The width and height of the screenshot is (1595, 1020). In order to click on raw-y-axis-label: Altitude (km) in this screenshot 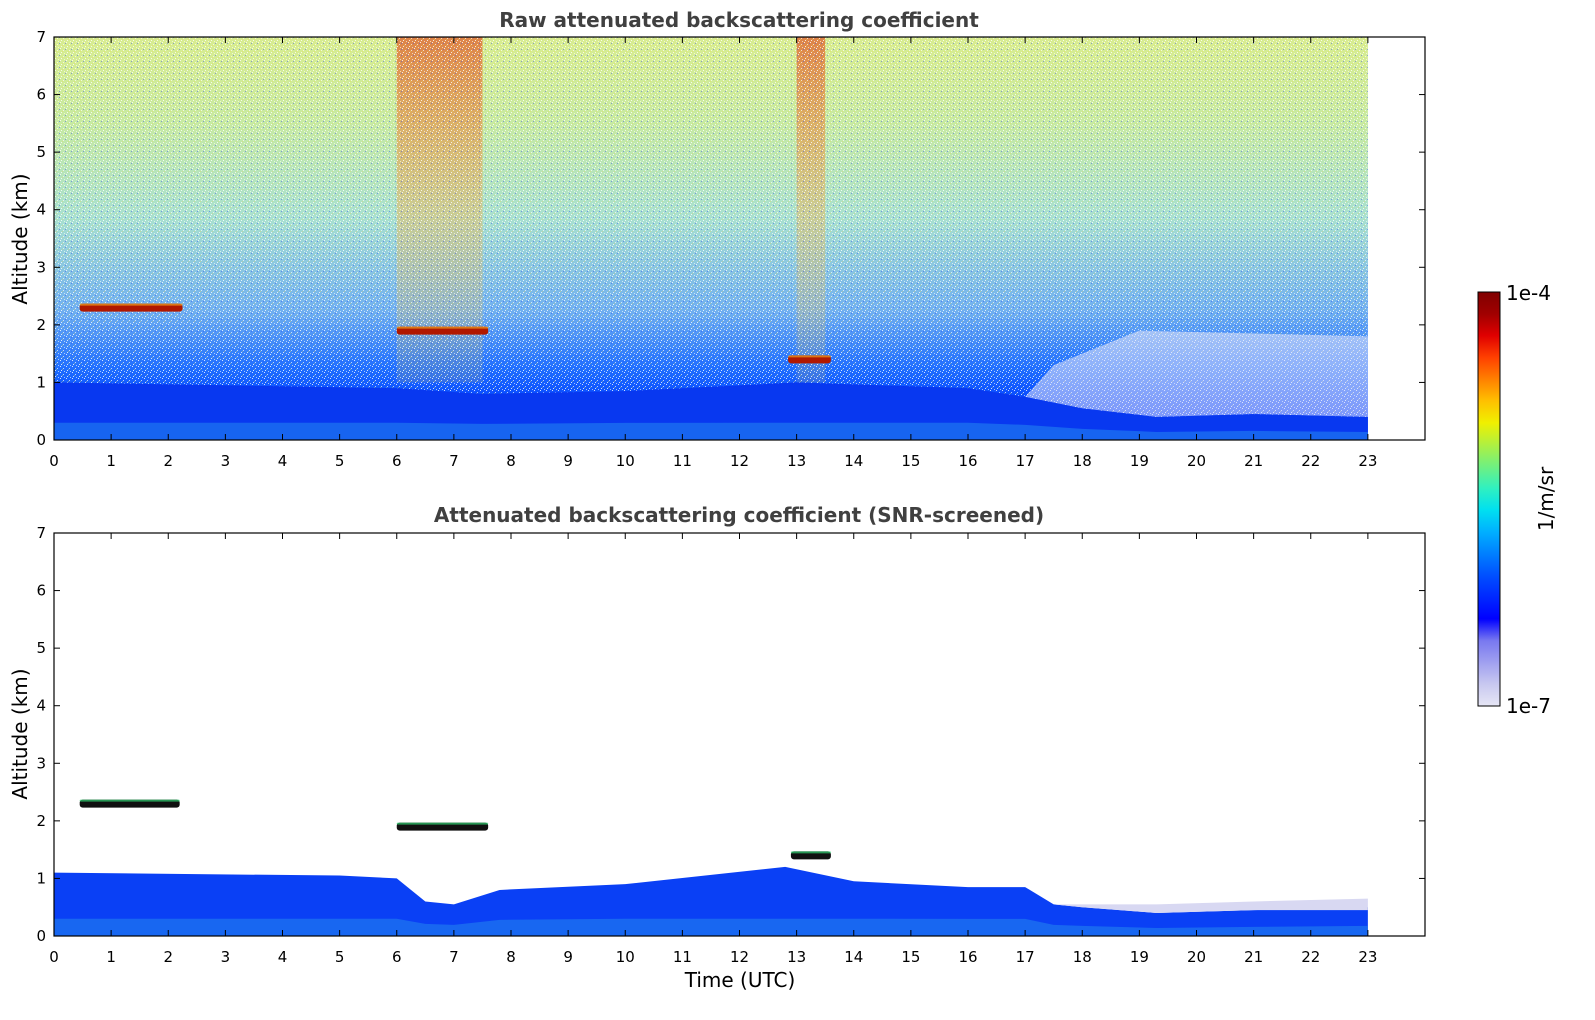, I will do `click(20, 238)`.